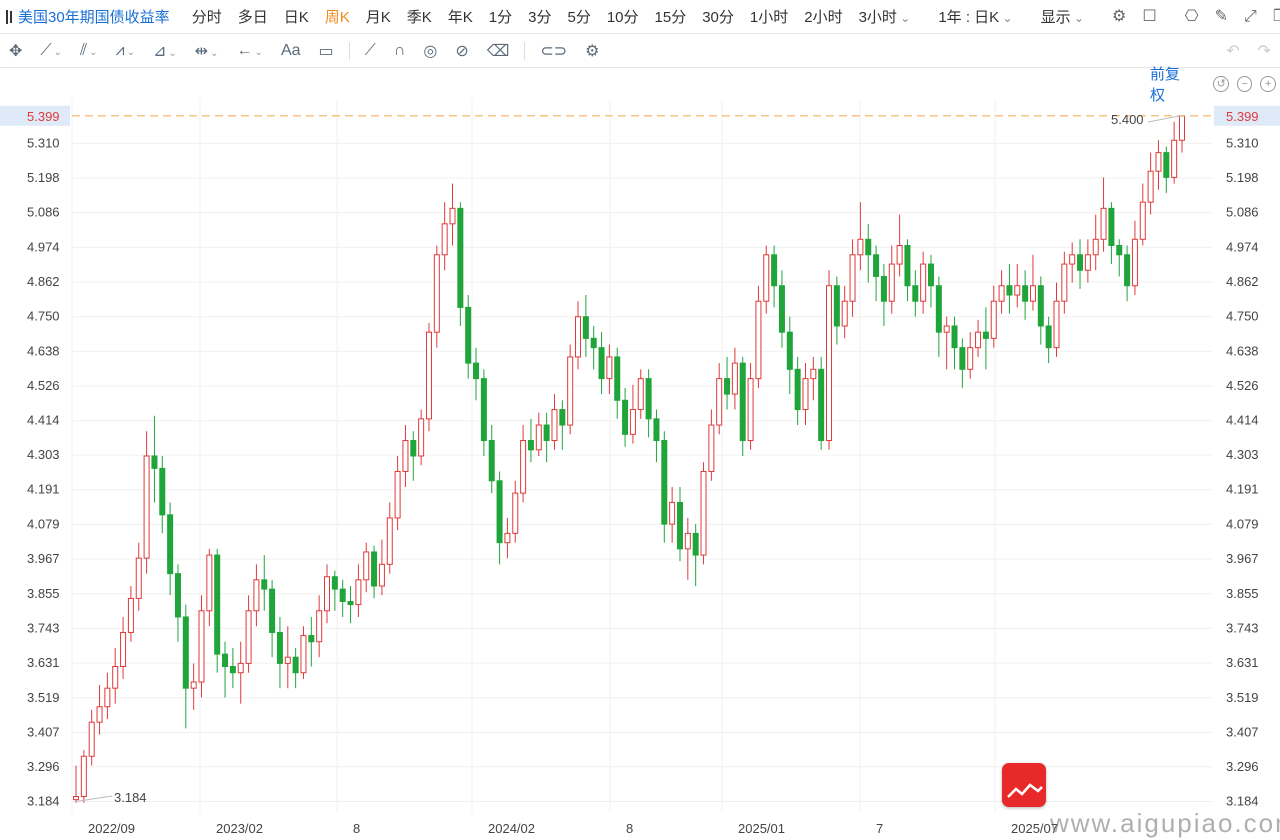 The height and width of the screenshot is (840, 1280). I want to click on period-tab: 10分, so click(622, 17).